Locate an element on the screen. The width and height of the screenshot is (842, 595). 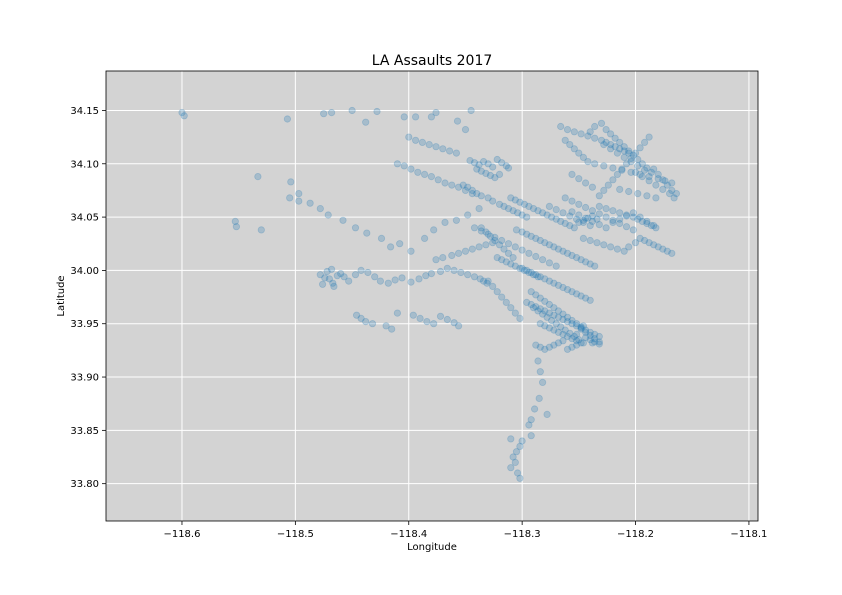
y-tick-label: 33.85 is located at coordinates (84, 431).